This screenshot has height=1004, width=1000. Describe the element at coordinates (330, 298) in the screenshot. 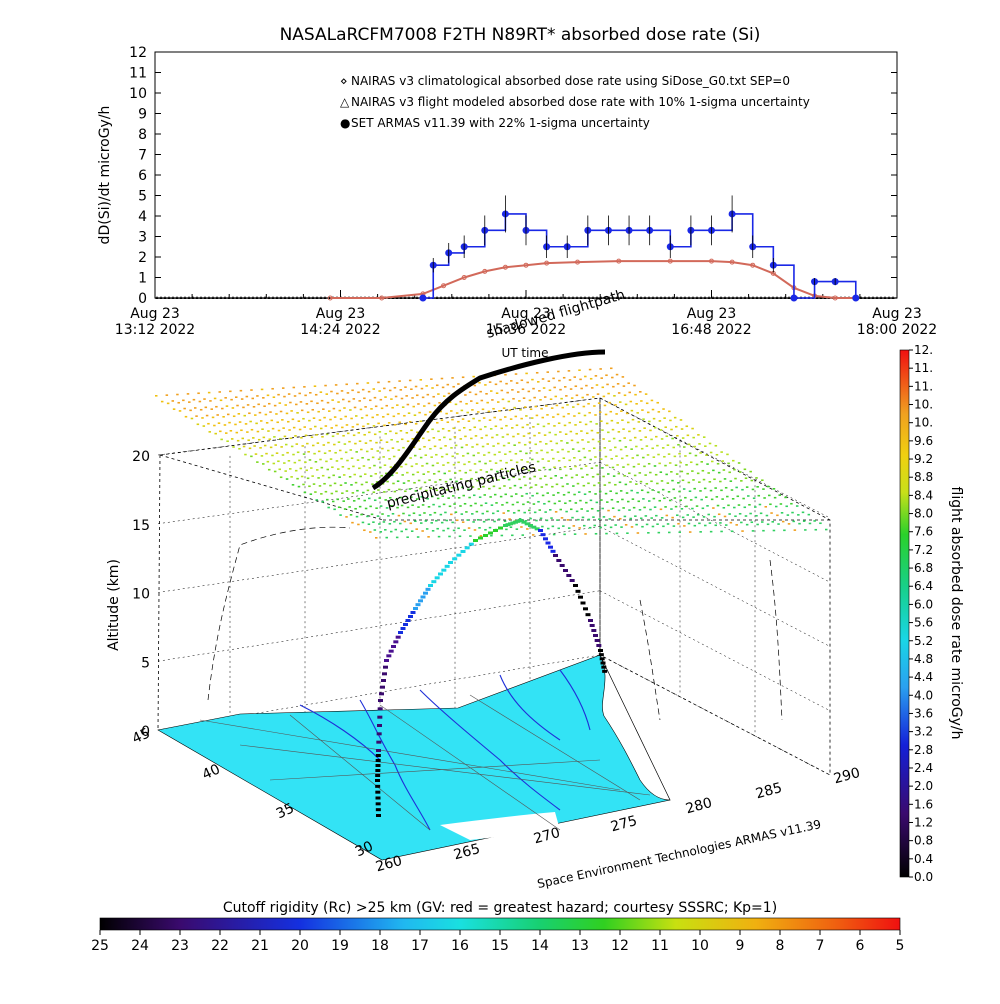

I see `series-nairas-clim-point` at that location.